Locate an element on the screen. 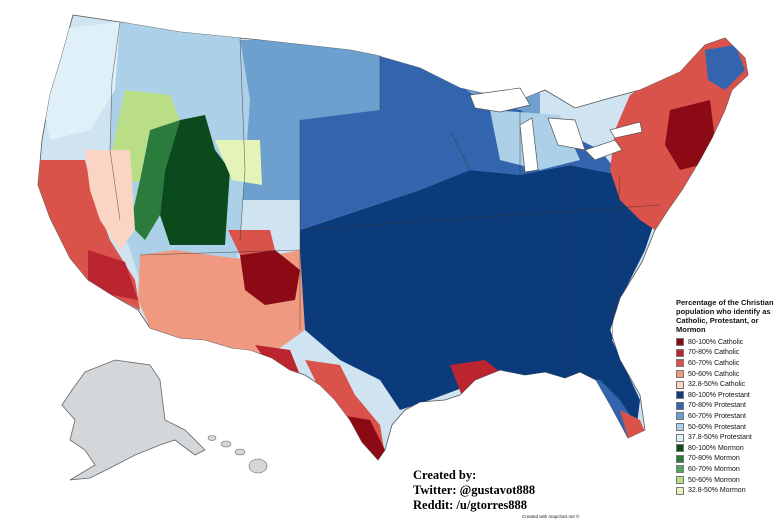 Image resolution: width=780 pixels, height=525 pixels. legend-item: 32.8-50% Mormon is located at coordinates (726, 490).